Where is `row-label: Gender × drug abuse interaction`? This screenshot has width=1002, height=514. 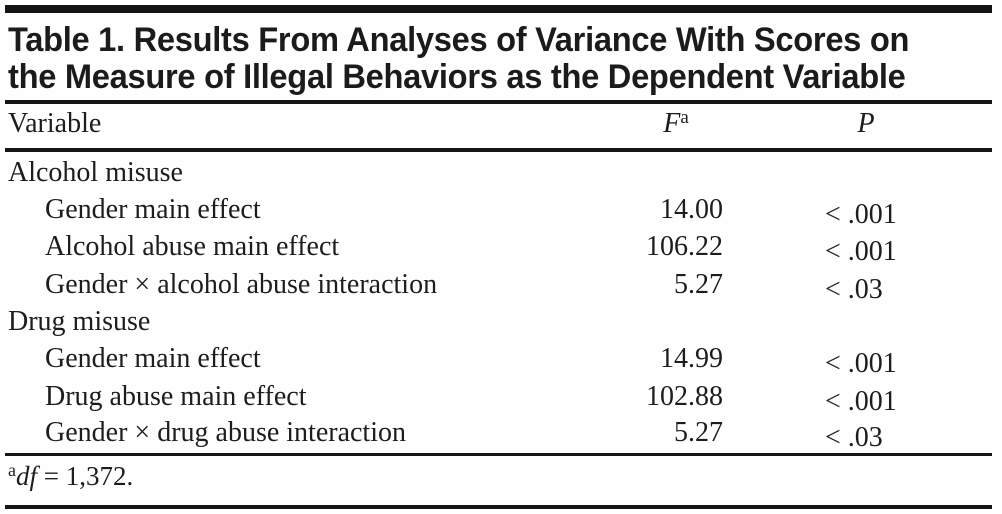 row-label: Gender × drug abuse interaction is located at coordinates (225, 432).